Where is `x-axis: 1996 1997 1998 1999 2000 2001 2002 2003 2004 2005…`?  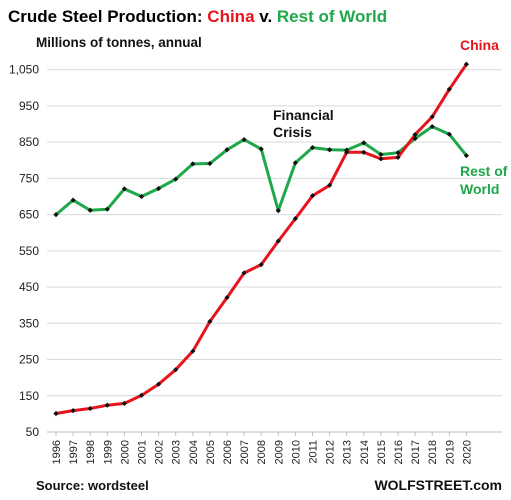
x-axis: 1996 1997 1998 1999 2000 2001 2002 2003 2004 2005… is located at coordinates (262, 448).